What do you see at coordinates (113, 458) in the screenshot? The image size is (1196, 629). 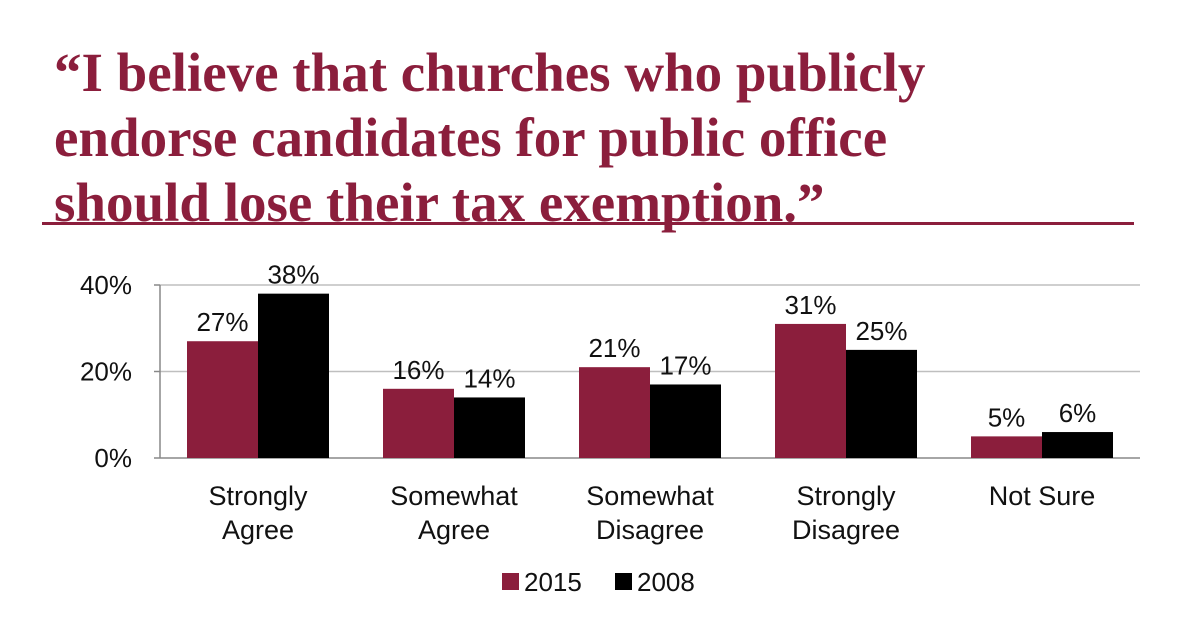 I see `y-tick-label: 0%` at bounding box center [113, 458].